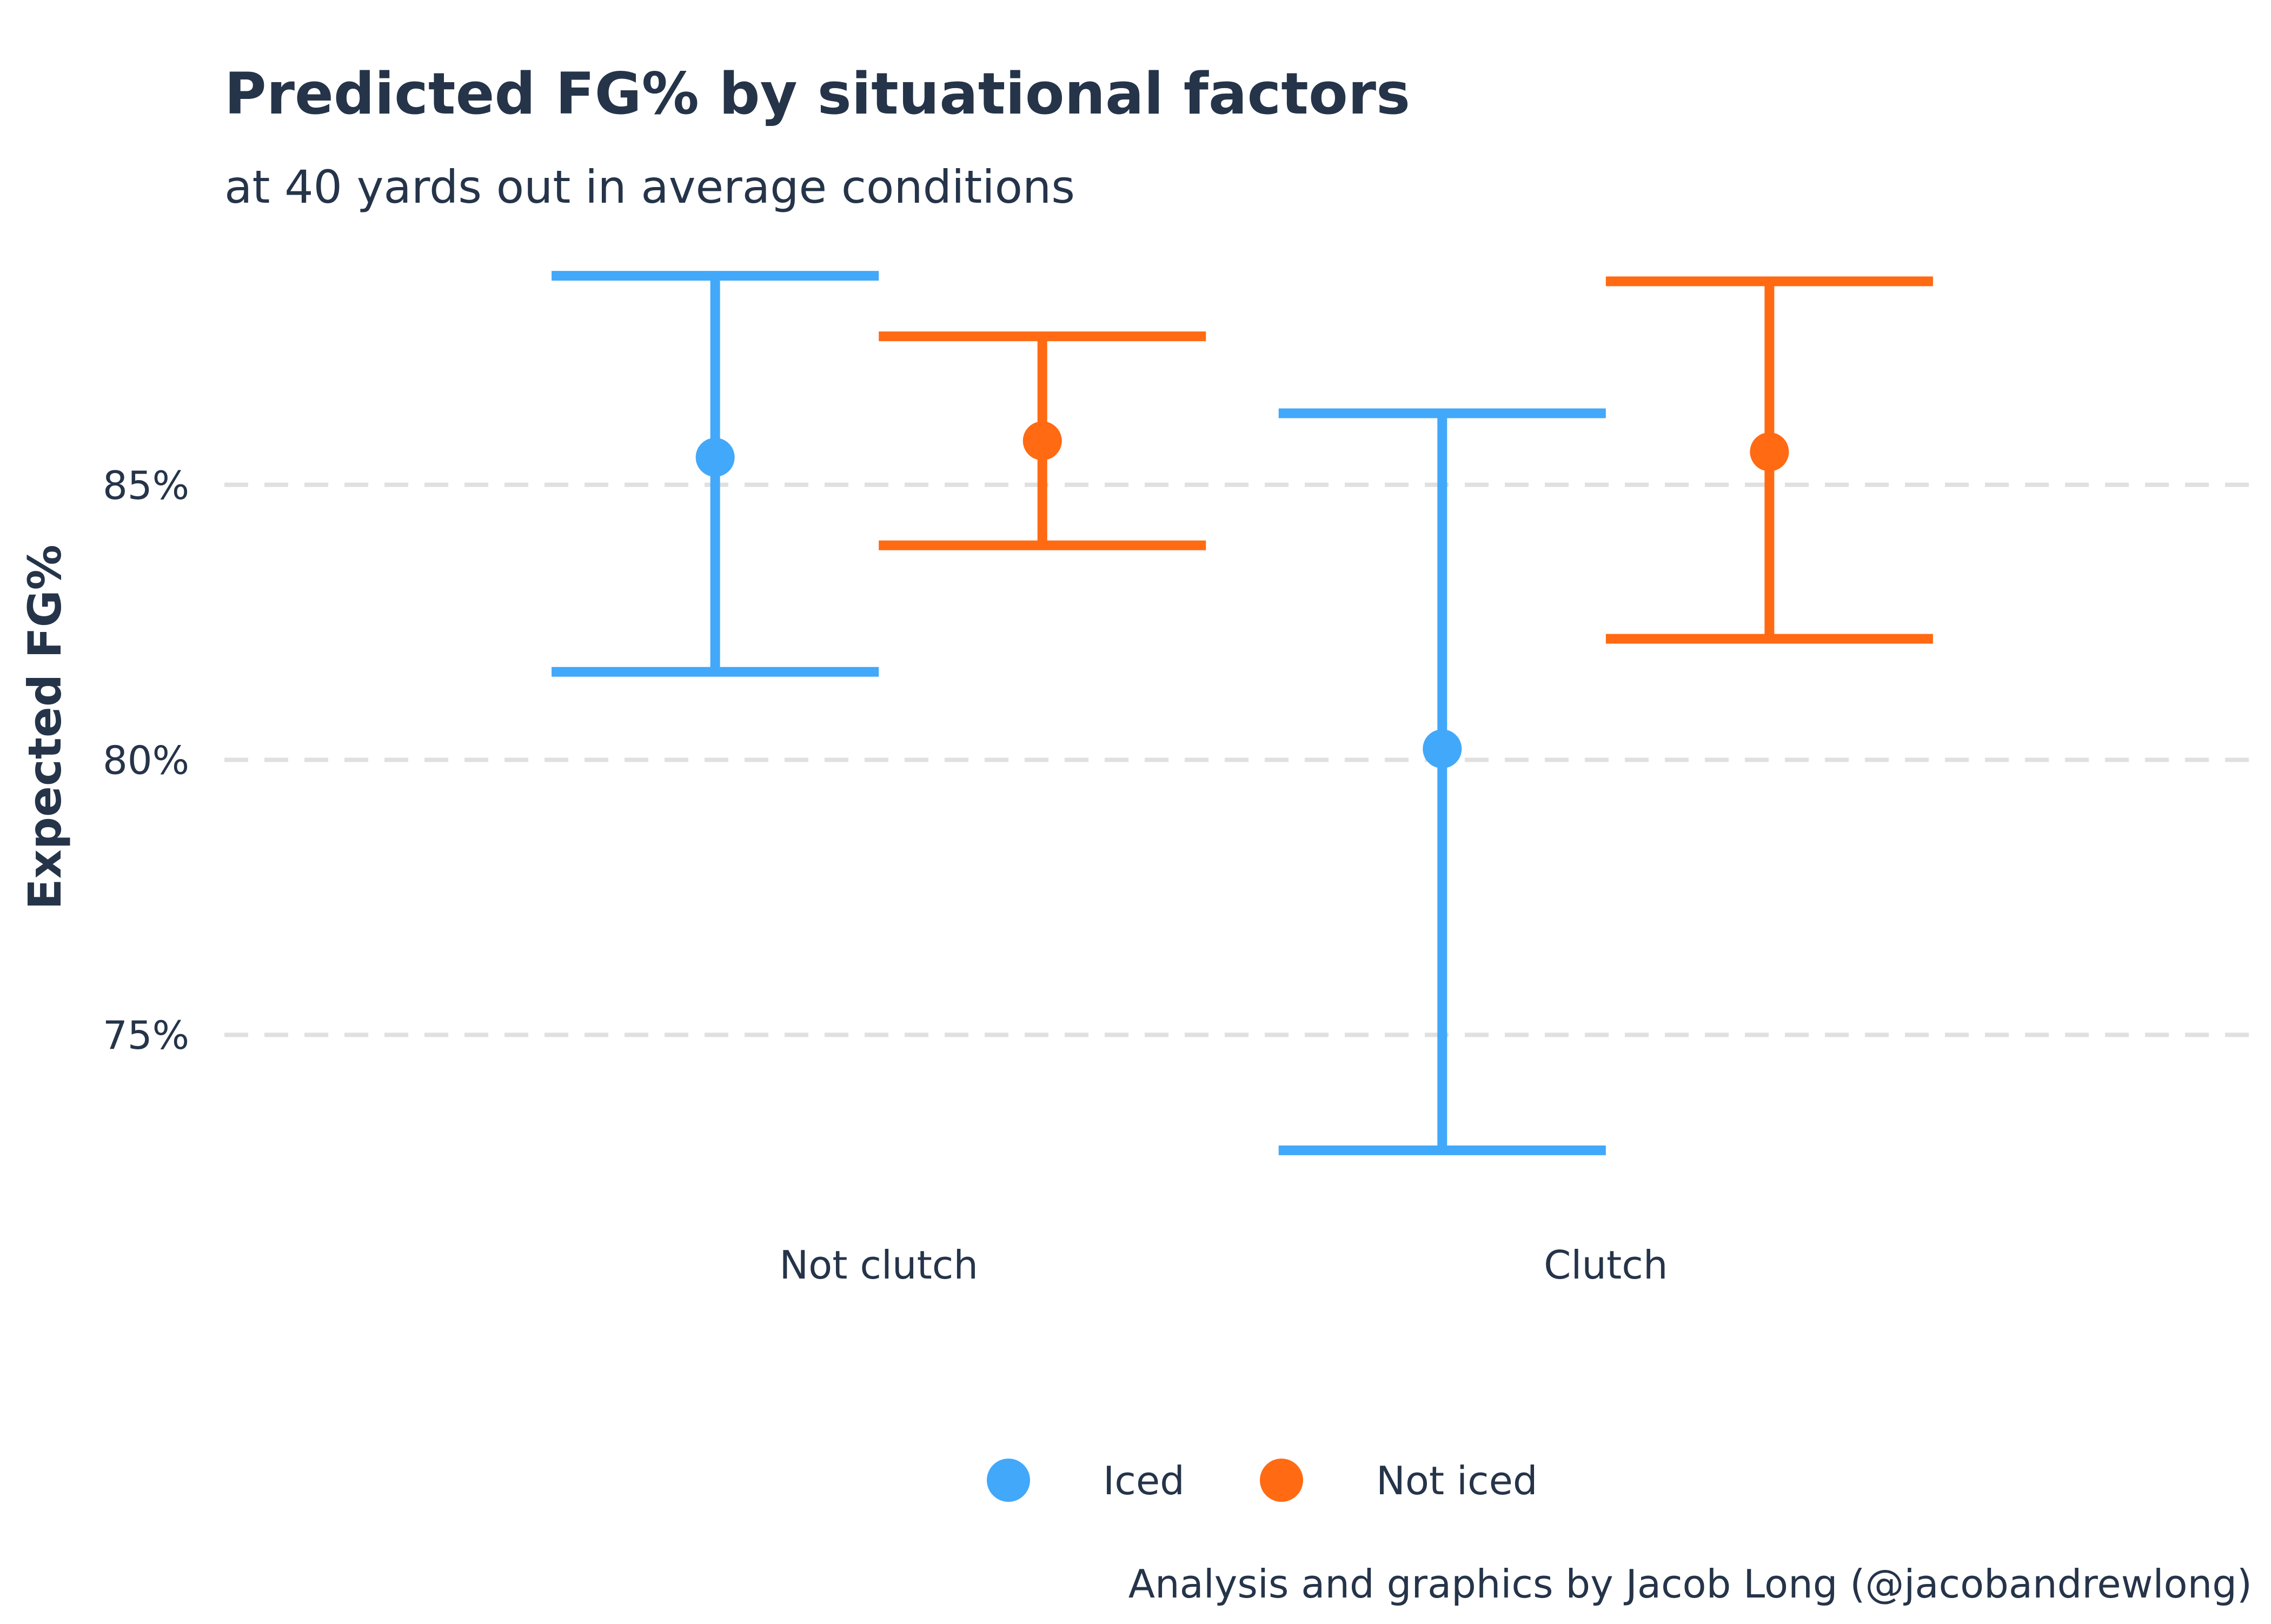 Image resolution: width=2271 pixels, height=1624 pixels. What do you see at coordinates (878, 1265) in the screenshot?
I see `x-tick-label: Not clutch` at bounding box center [878, 1265].